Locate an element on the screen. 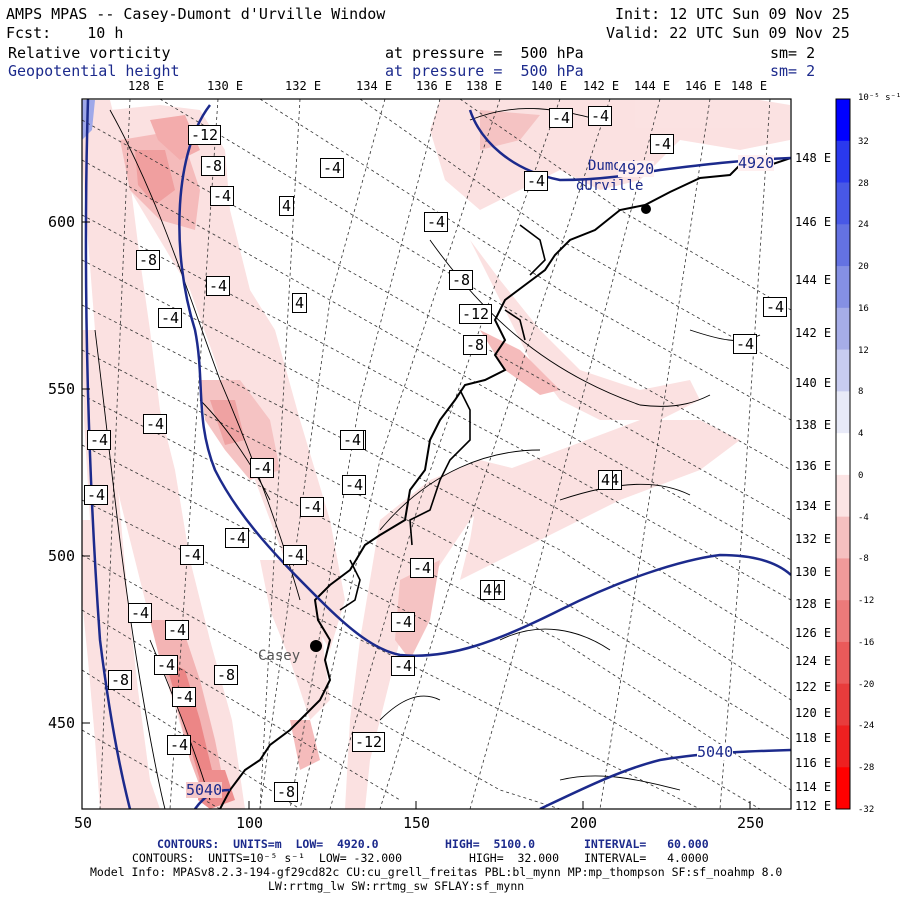  field1-name: Relative vorticity is located at coordinates (89, 53).